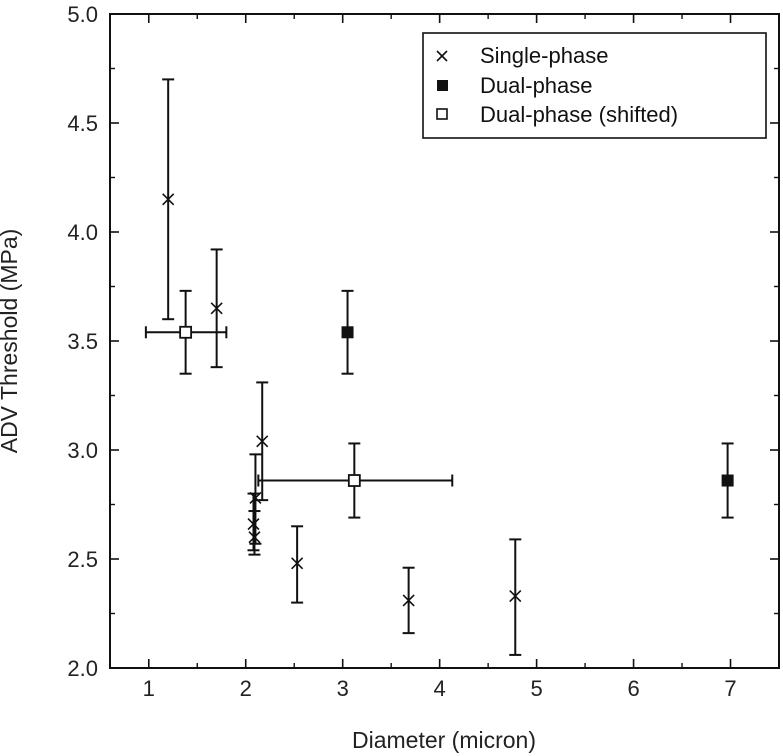  Describe the element at coordinates (299, 404) in the screenshot. I see `series-dual-phase-shifted` at that location.